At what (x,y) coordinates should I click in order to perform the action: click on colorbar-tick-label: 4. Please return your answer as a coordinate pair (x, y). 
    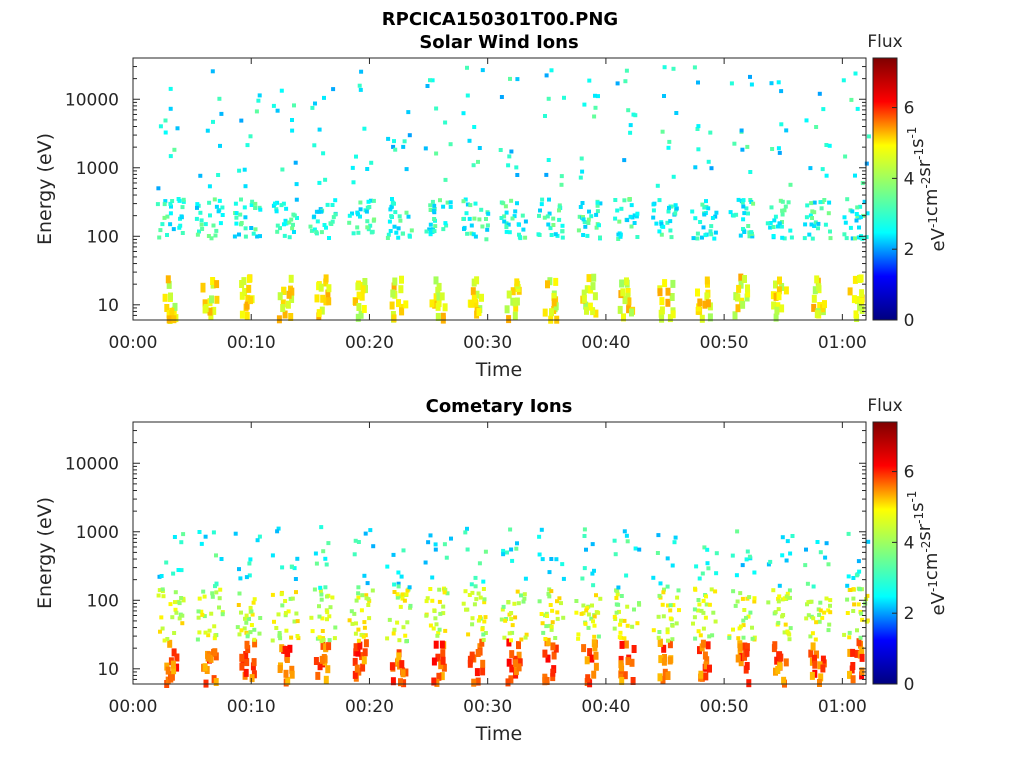
    Looking at the image, I should click on (909, 543).